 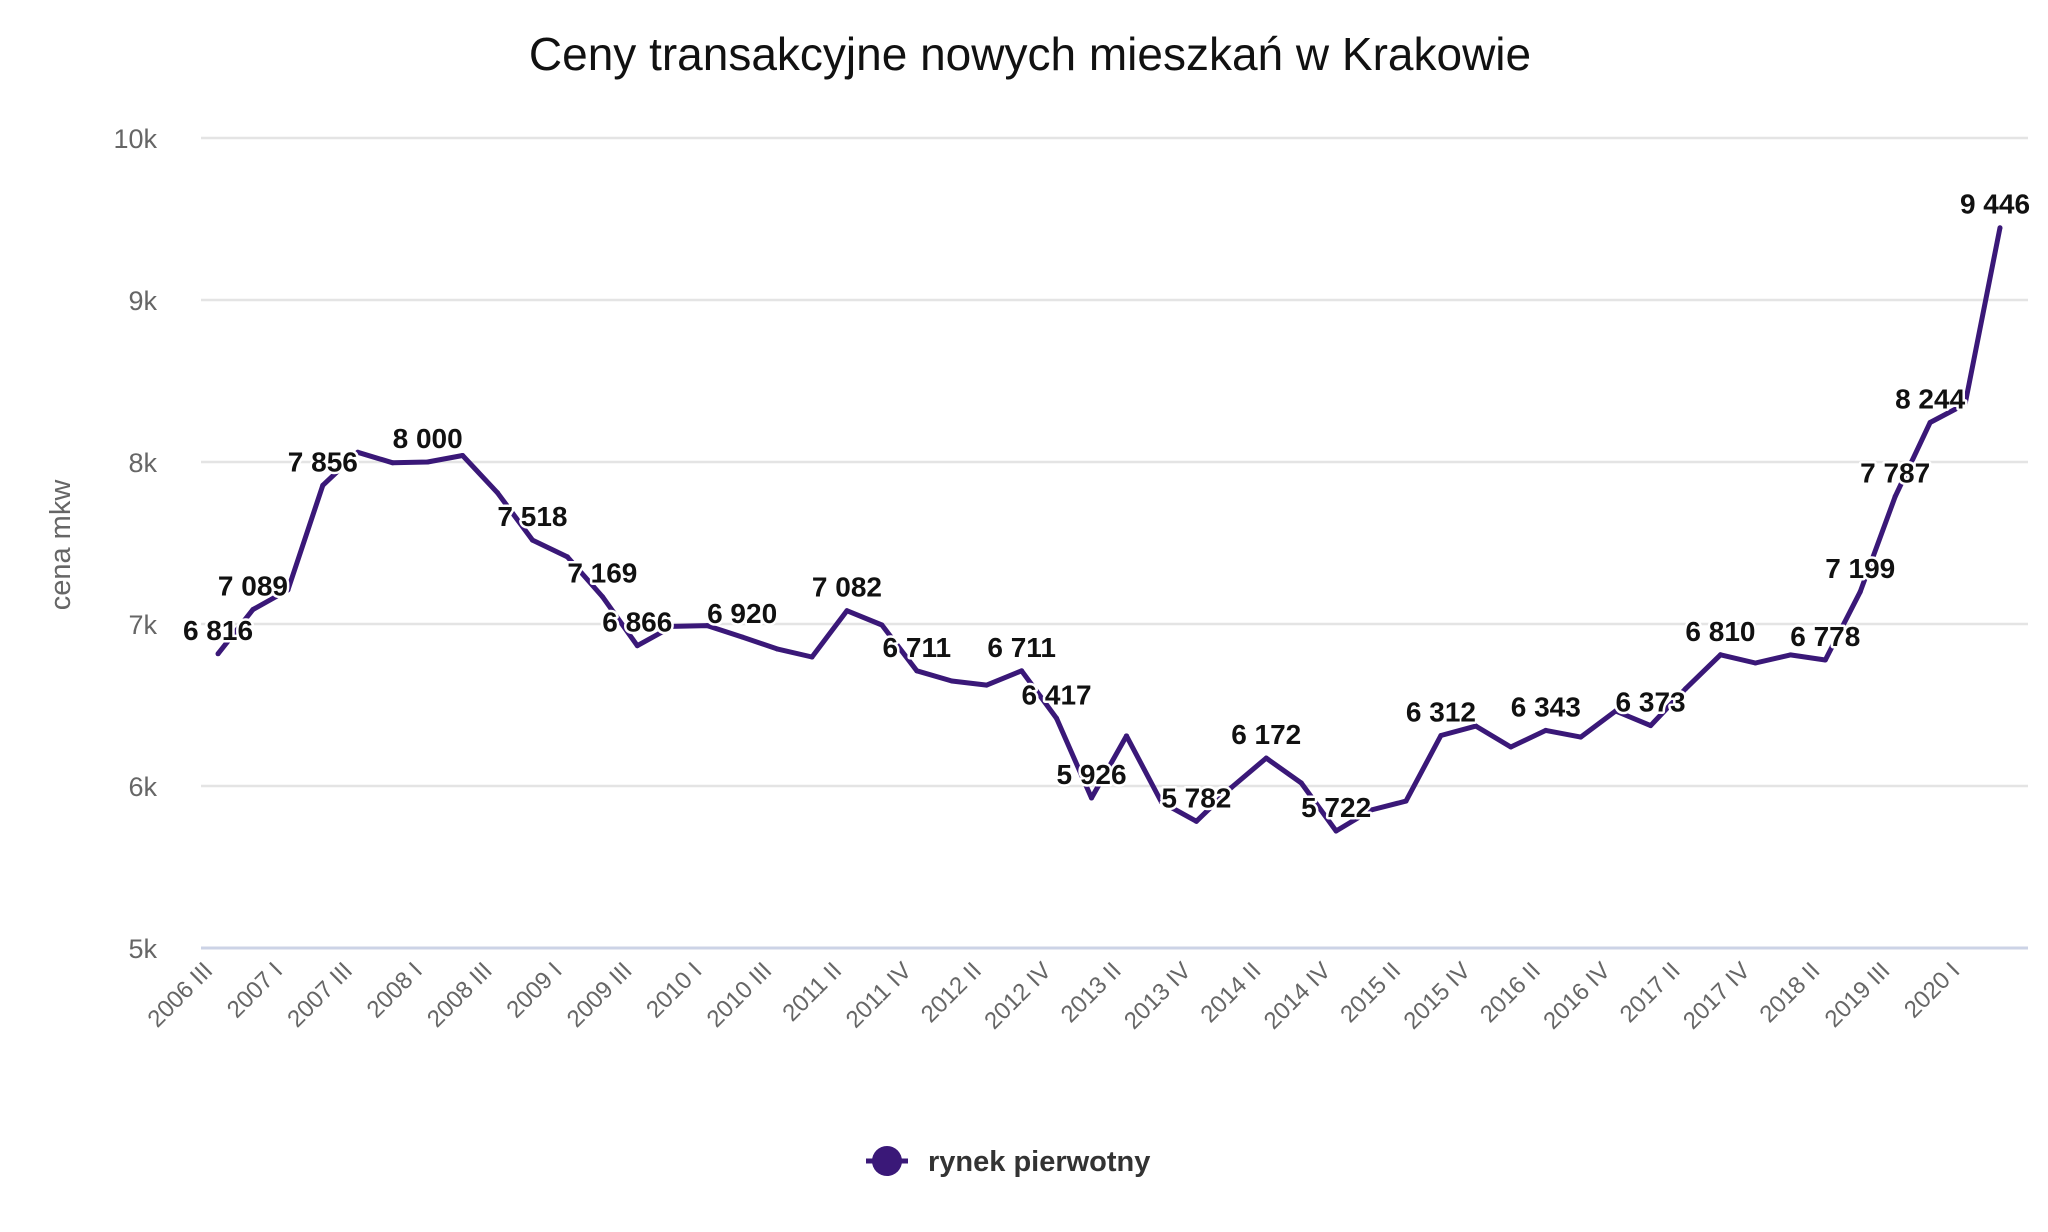 What do you see at coordinates (742, 613) in the screenshot?
I see `data-label: 6 920` at bounding box center [742, 613].